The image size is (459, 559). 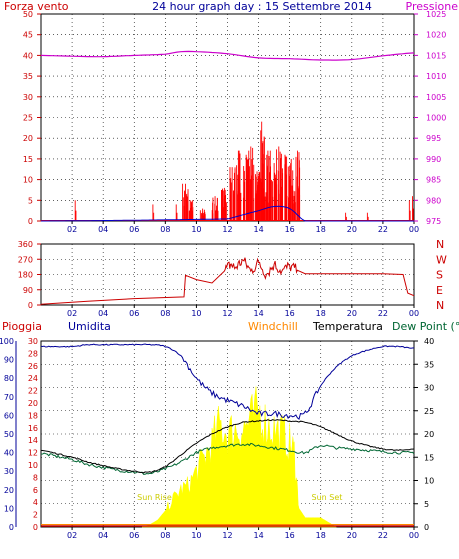 I want to click on pressure-ytick-label: 1000, so click(x=436, y=118).